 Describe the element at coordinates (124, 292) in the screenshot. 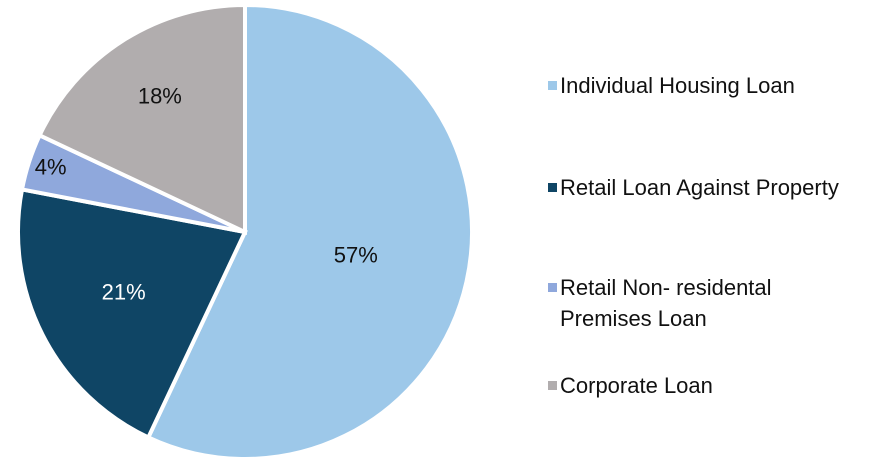

I see `data-label: 21%` at that location.